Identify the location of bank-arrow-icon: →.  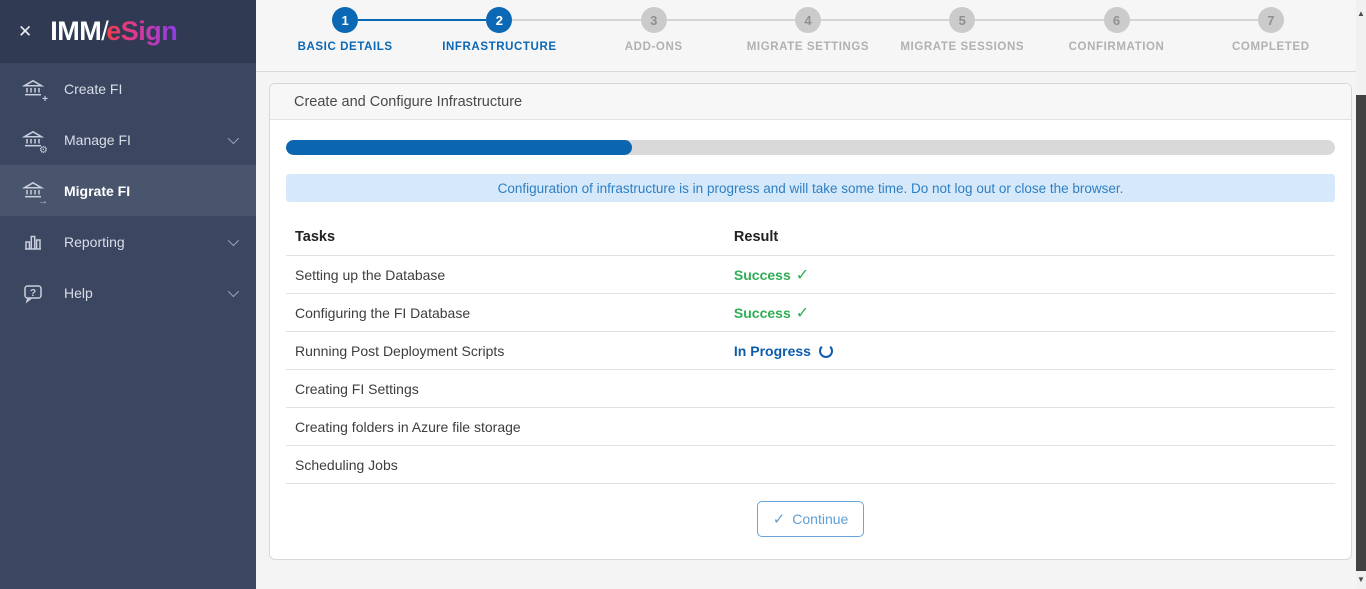
(34, 192).